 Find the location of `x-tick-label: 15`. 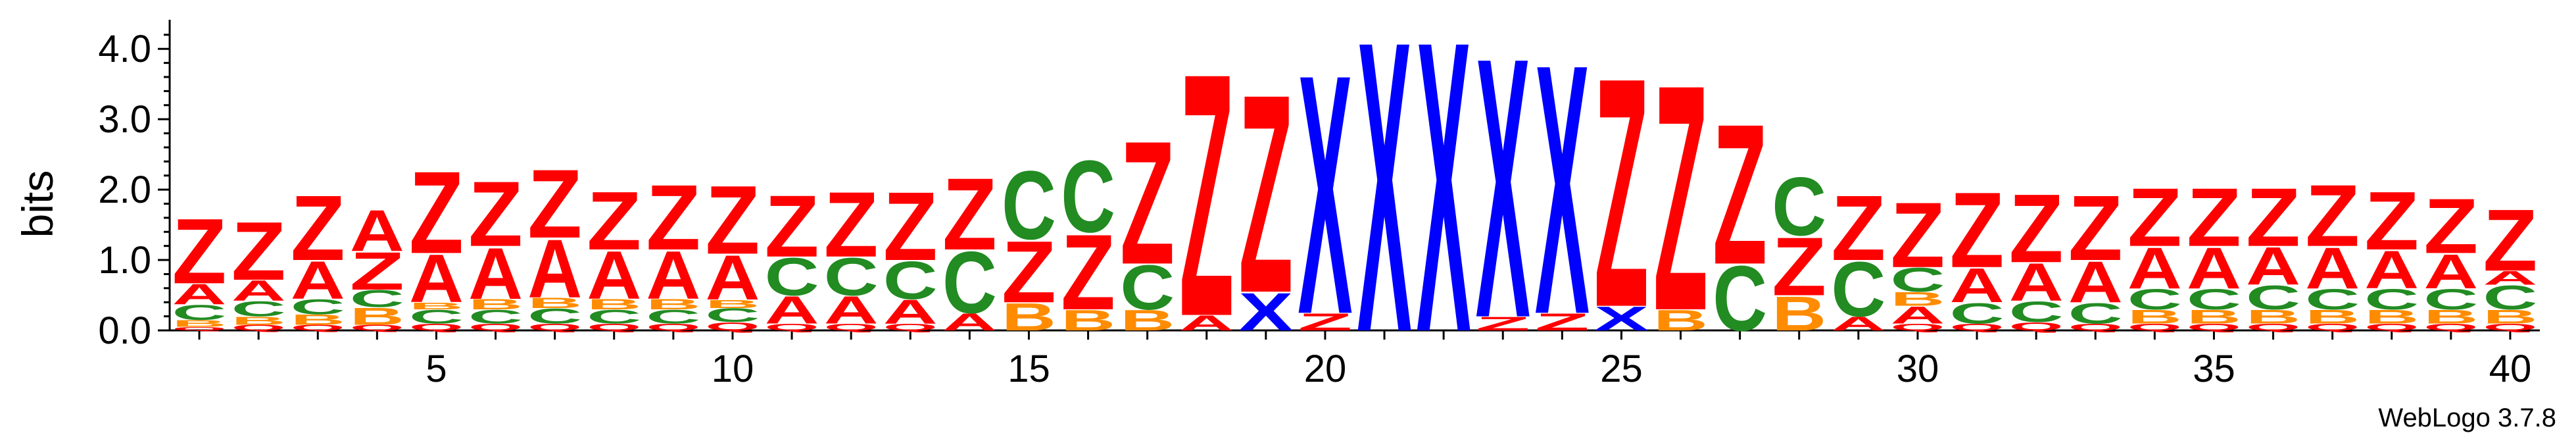

x-tick-label: 15 is located at coordinates (1029, 369).